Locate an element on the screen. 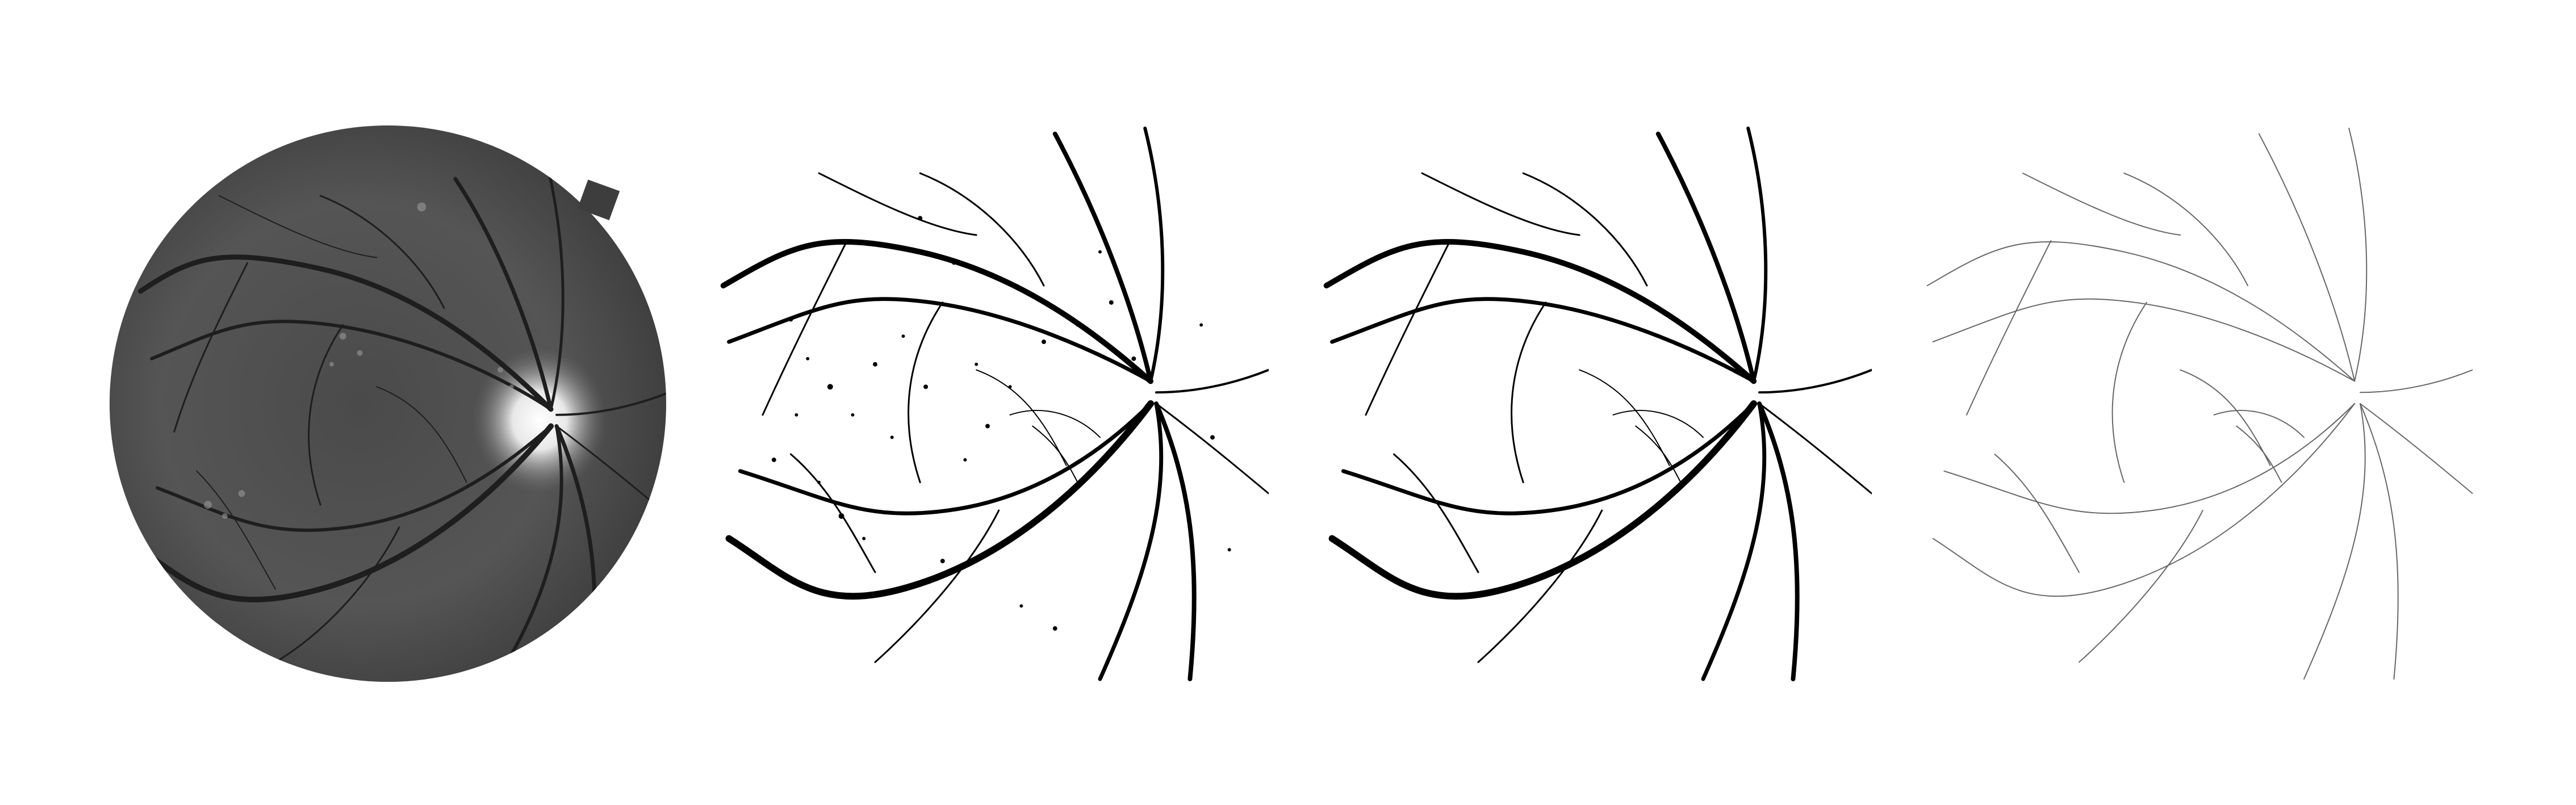  fundus-vessels is located at coordinates (402, 415).